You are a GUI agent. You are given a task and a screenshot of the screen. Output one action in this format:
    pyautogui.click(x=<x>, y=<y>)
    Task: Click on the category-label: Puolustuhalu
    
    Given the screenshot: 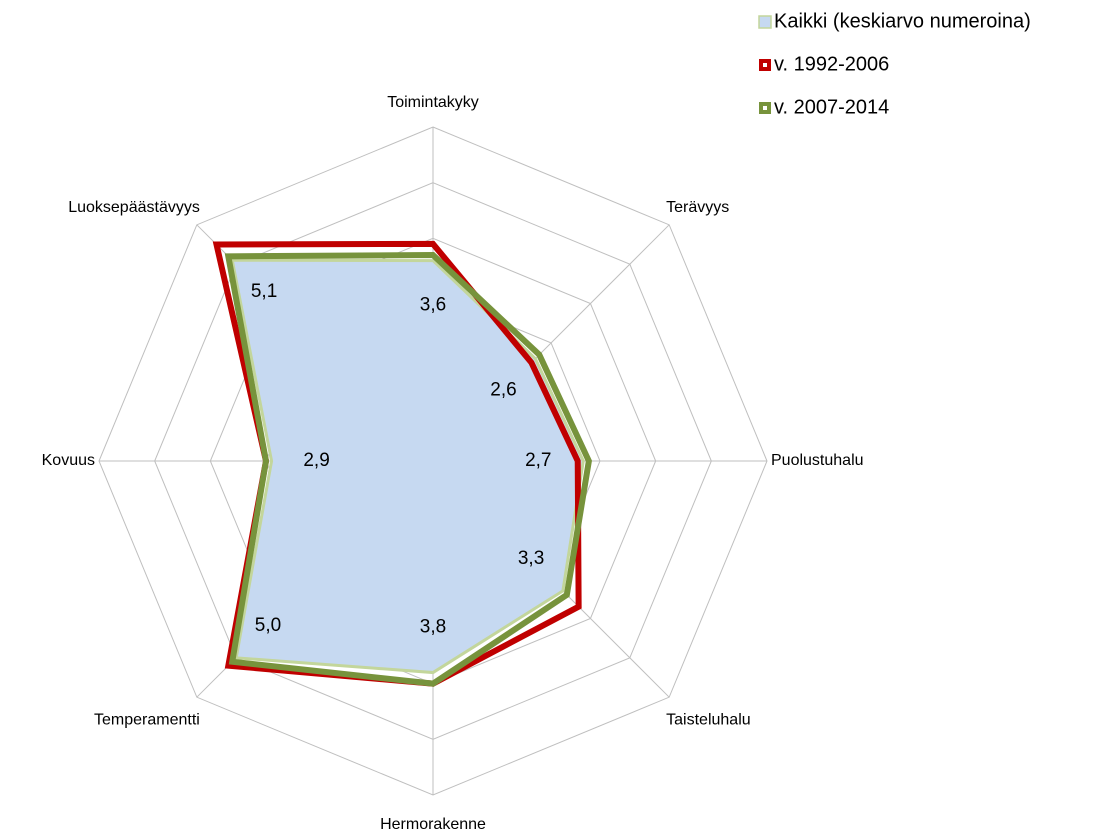 What is the action you would take?
    pyautogui.click(x=817, y=460)
    